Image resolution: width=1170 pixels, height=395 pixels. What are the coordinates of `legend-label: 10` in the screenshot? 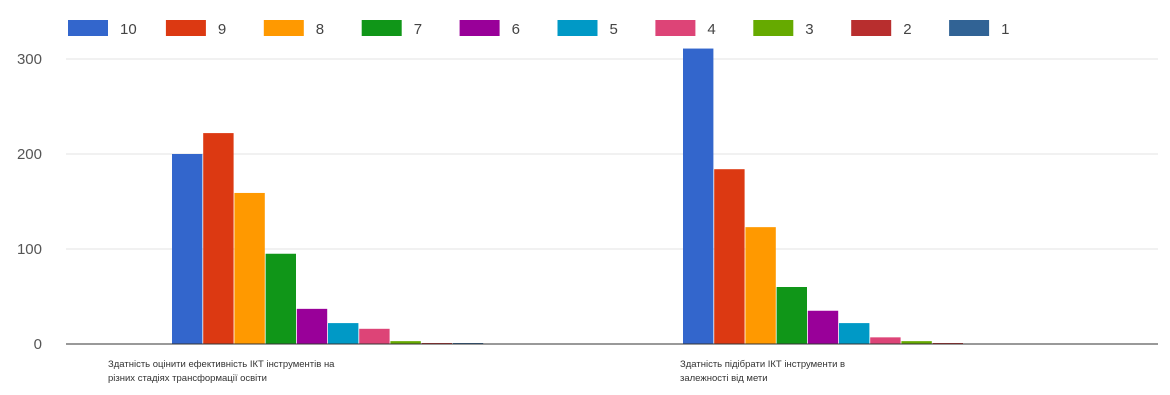 It's located at (128, 29).